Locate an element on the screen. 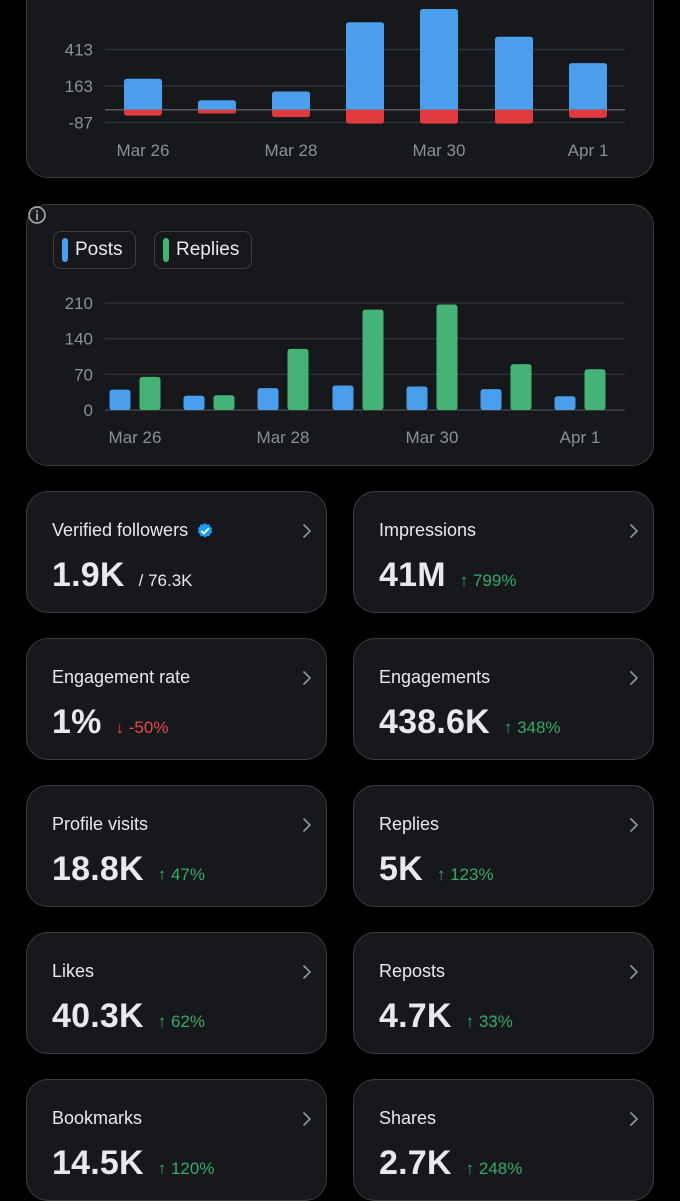 This screenshot has width=680, height=1201. metric-title: Impressions is located at coordinates (427, 530).